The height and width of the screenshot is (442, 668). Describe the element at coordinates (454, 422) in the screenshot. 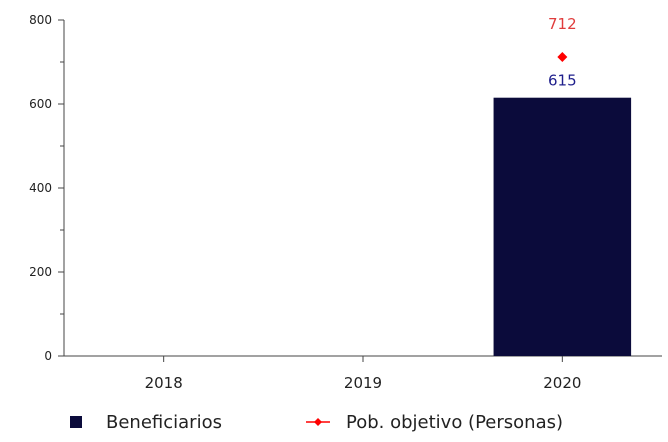

I see `legend-label: Pob. objetivo (Personas)` at that location.